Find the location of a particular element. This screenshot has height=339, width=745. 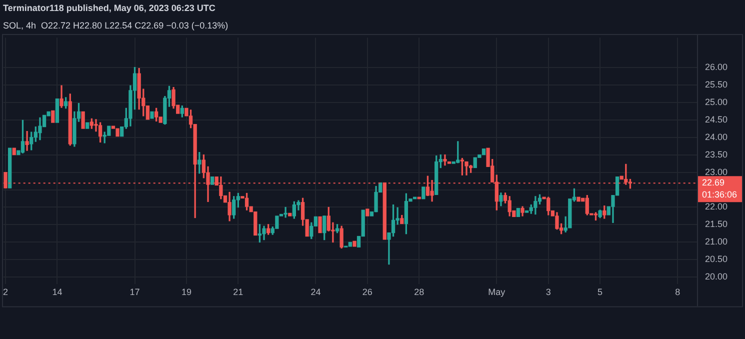

x-tick-label: 19 is located at coordinates (186, 292).